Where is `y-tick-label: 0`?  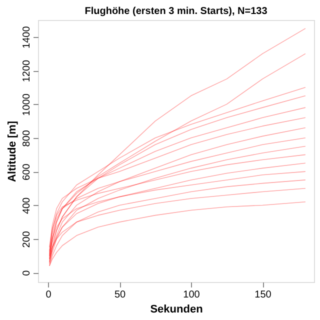 y-tick-label: 0 is located at coordinates (27, 273).